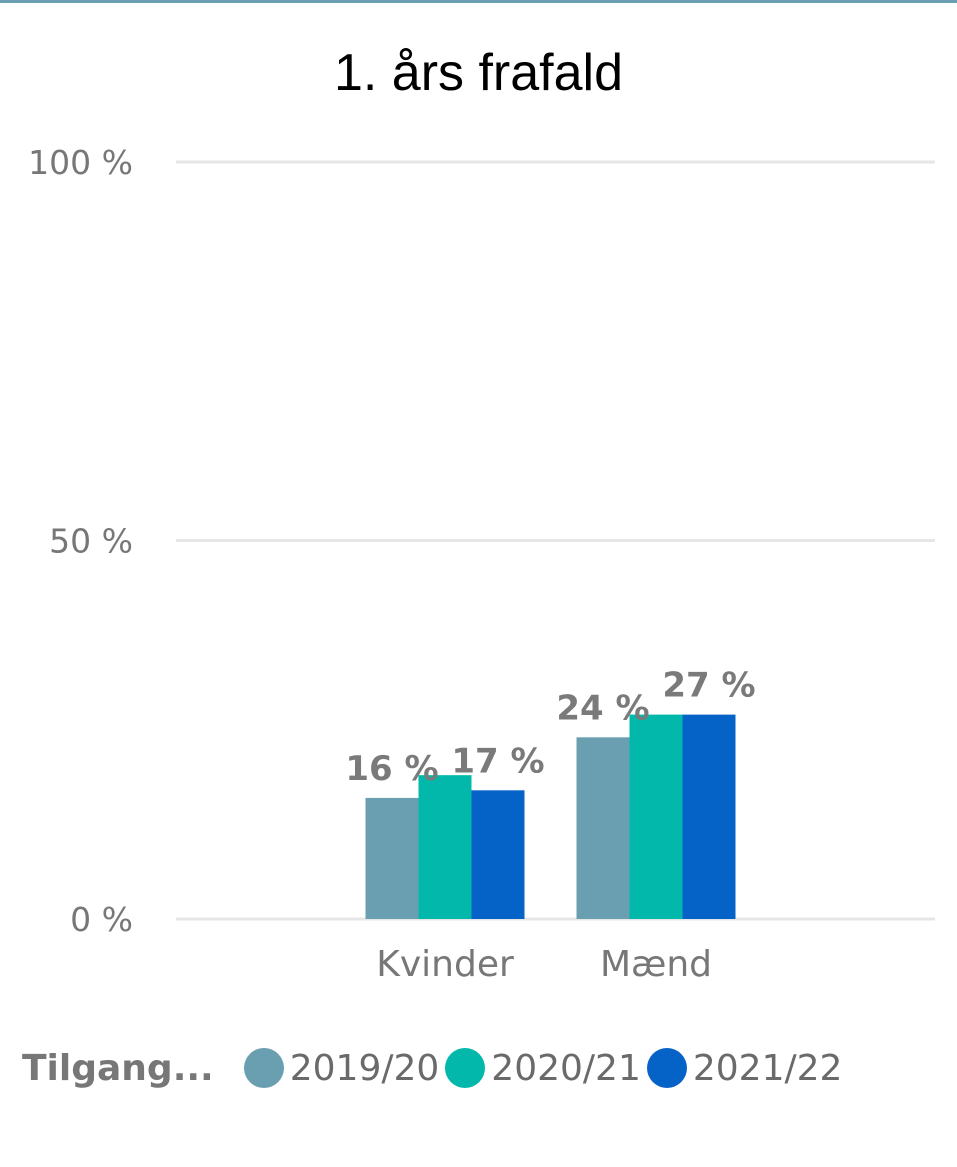 The width and height of the screenshot is (957, 1167). Describe the element at coordinates (767, 1068) in the screenshot. I see `legend-label: 2021/22` at that location.